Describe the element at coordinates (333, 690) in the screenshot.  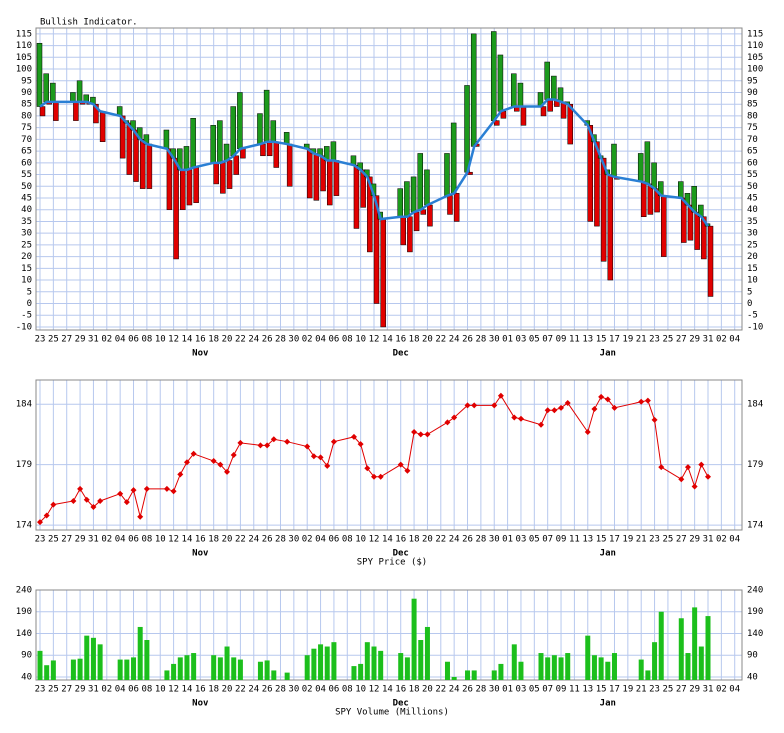
I see `x-tick-label: 06` at that location.